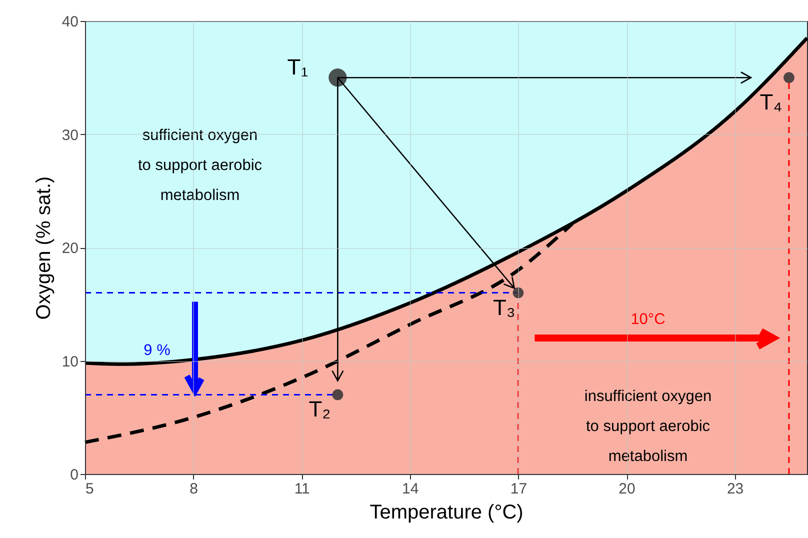 Image resolution: width=808 pixels, height=538 pixels. Describe the element at coordinates (735, 489) in the screenshot. I see `x-tick-label: 23` at that location.